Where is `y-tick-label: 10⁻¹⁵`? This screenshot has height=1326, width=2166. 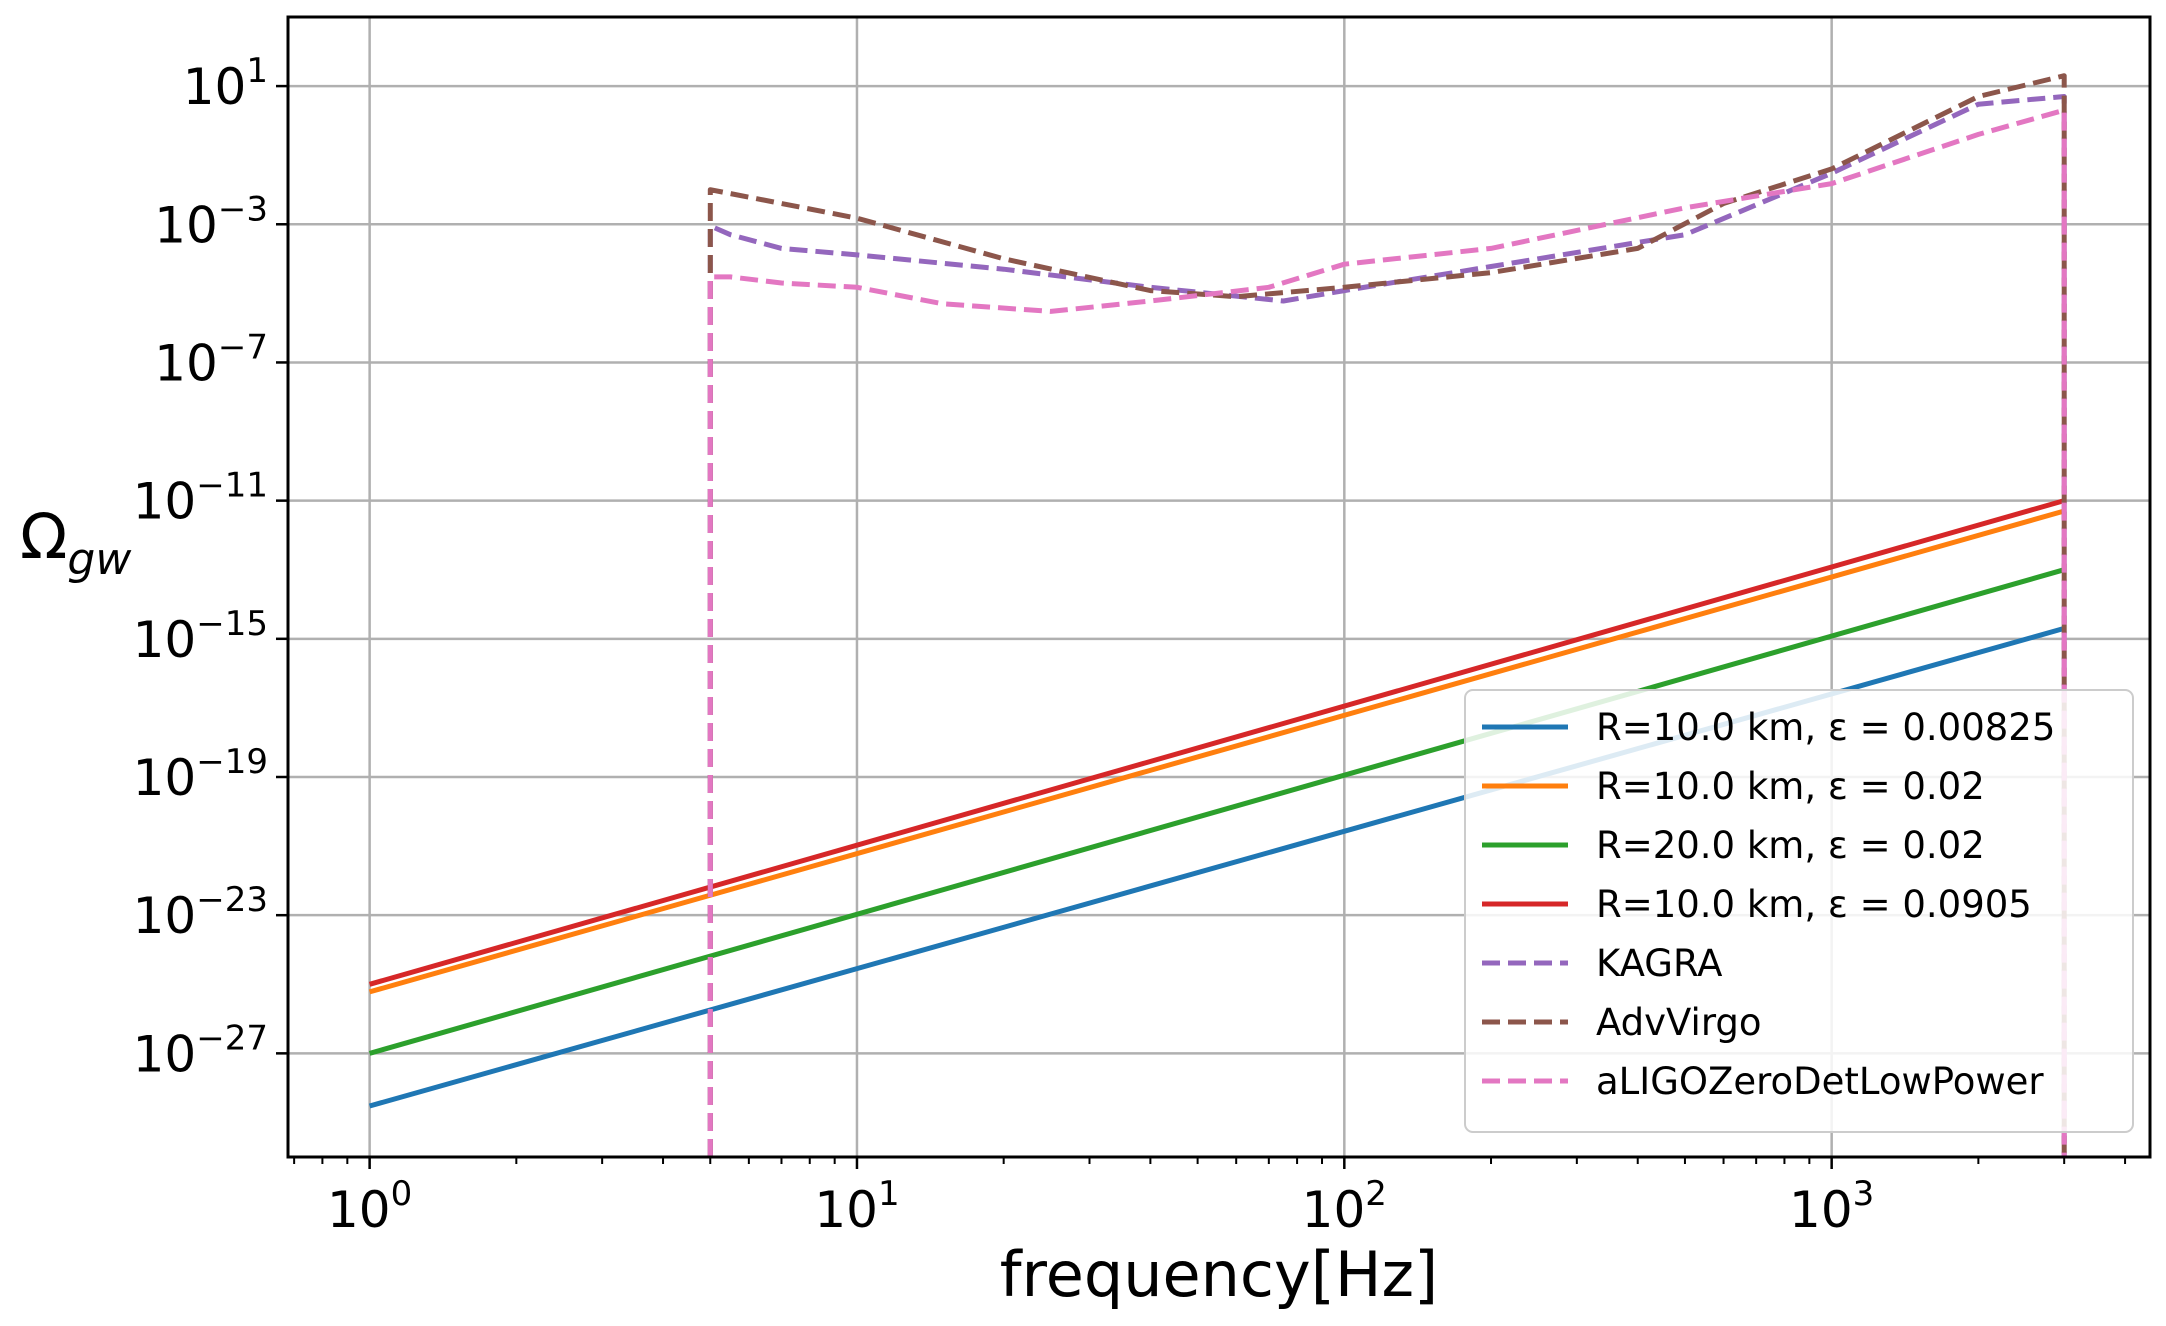
y-tick-label: 10⁻¹⁵ is located at coordinates (200, 636).